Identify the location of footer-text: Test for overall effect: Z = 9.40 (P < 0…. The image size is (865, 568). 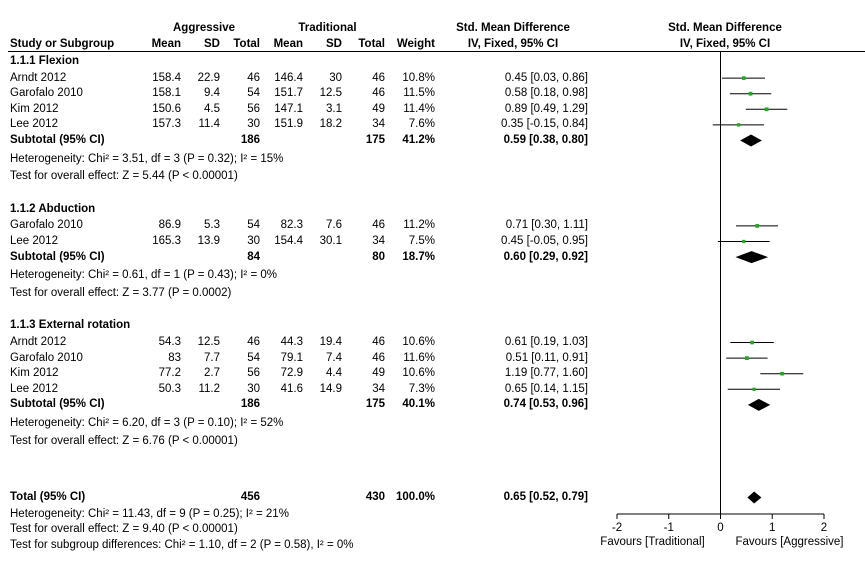
(124, 529).